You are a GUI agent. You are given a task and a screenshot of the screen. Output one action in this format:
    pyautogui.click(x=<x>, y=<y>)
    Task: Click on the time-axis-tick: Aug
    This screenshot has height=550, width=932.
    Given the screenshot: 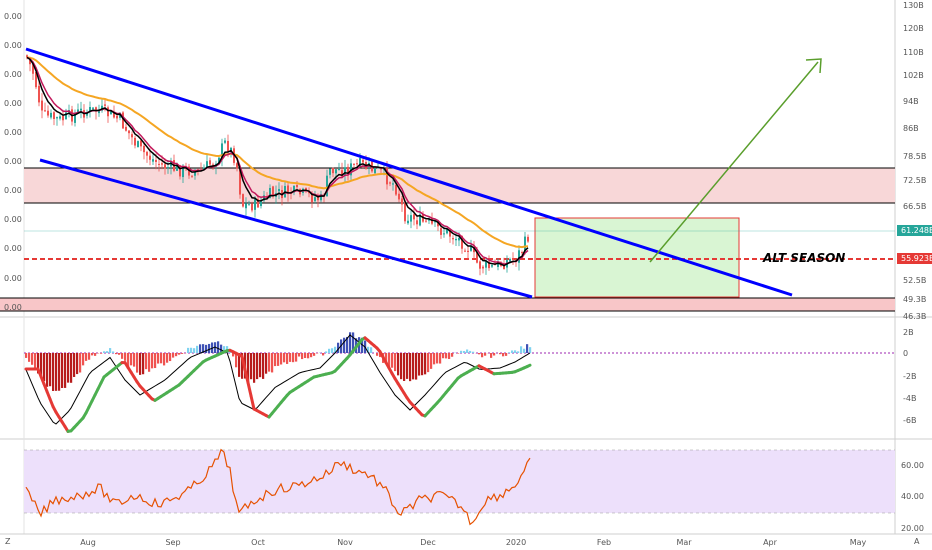 What is the action you would take?
    pyautogui.click(x=88, y=542)
    